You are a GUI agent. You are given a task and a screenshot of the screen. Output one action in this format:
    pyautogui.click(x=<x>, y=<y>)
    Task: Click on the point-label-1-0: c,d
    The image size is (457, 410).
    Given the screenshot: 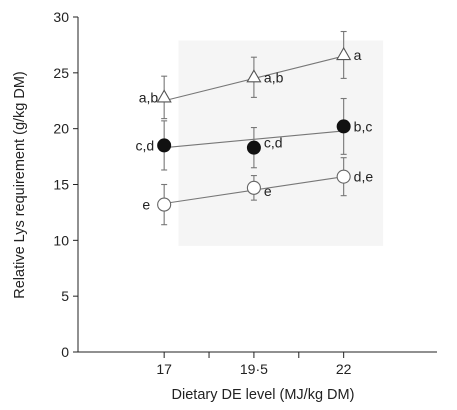 What is the action you would take?
    pyautogui.click(x=144, y=145)
    